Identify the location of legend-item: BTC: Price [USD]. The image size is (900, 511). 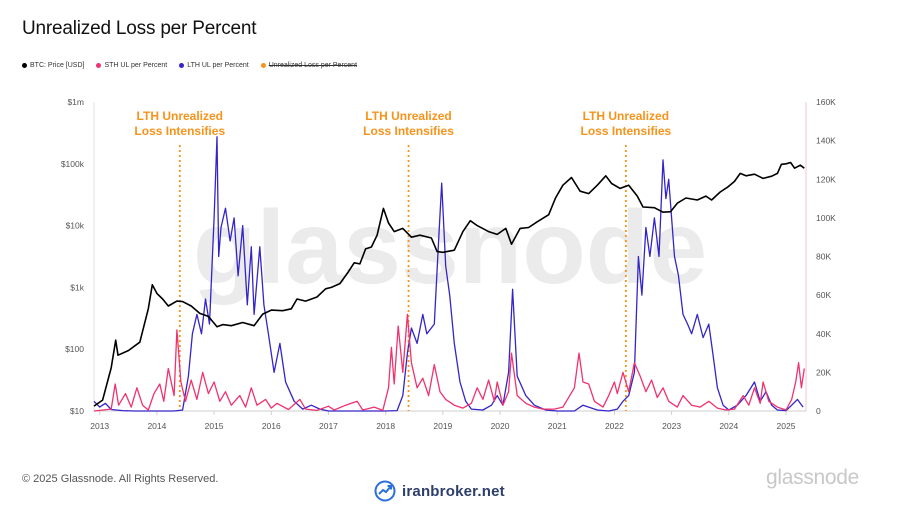
(53, 65).